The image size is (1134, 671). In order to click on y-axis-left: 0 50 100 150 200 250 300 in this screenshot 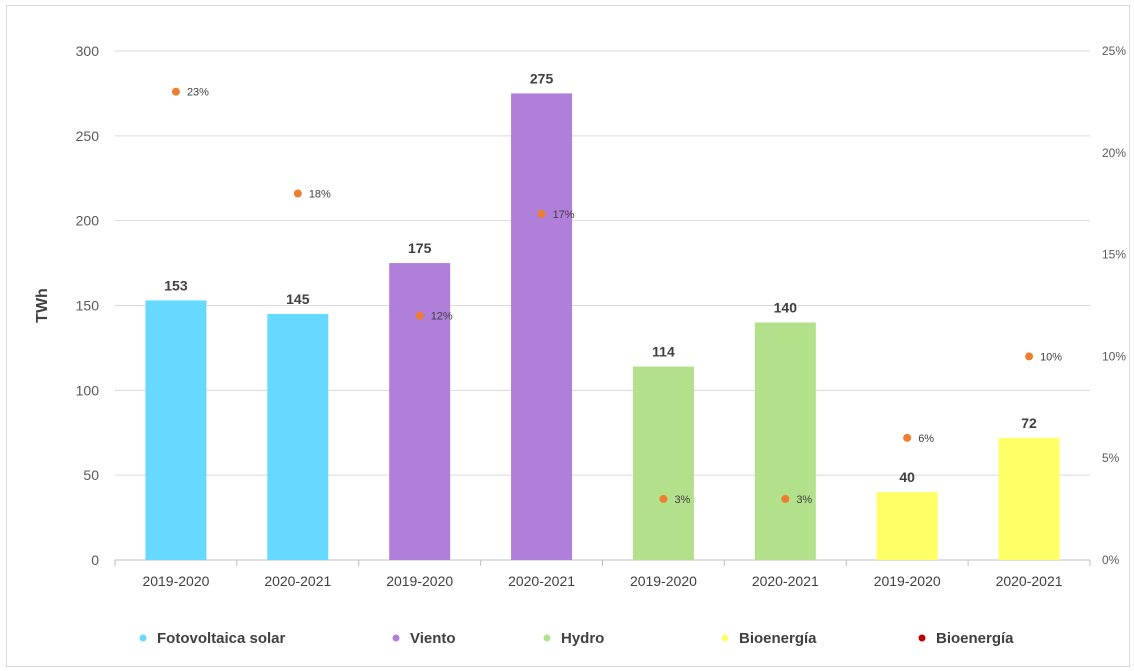, I will do `click(88, 305)`.